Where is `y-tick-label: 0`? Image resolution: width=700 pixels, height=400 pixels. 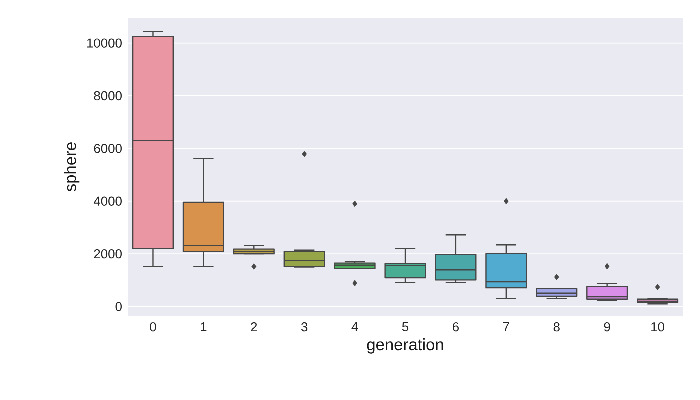
y-tick-label: 0 is located at coordinates (119, 307).